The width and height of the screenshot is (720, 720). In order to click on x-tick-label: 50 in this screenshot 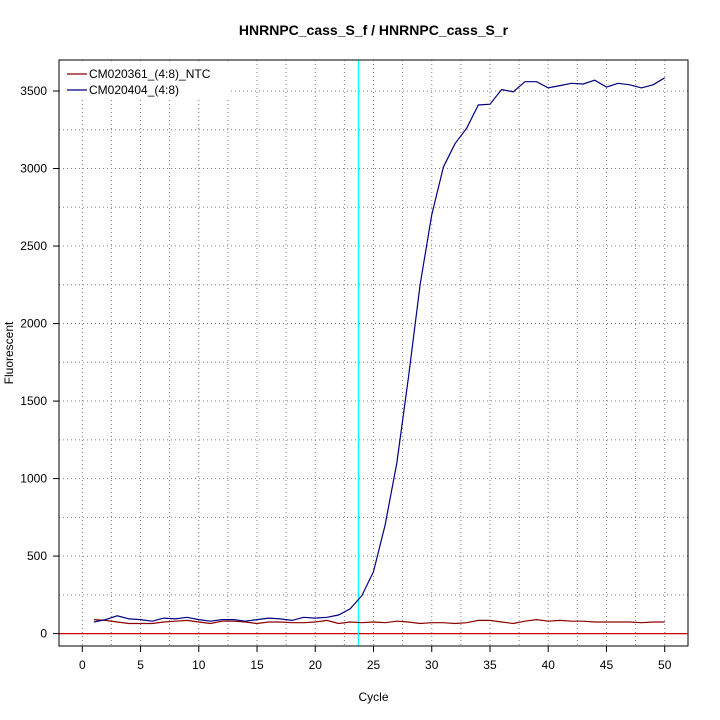, I will do `click(665, 665)`.